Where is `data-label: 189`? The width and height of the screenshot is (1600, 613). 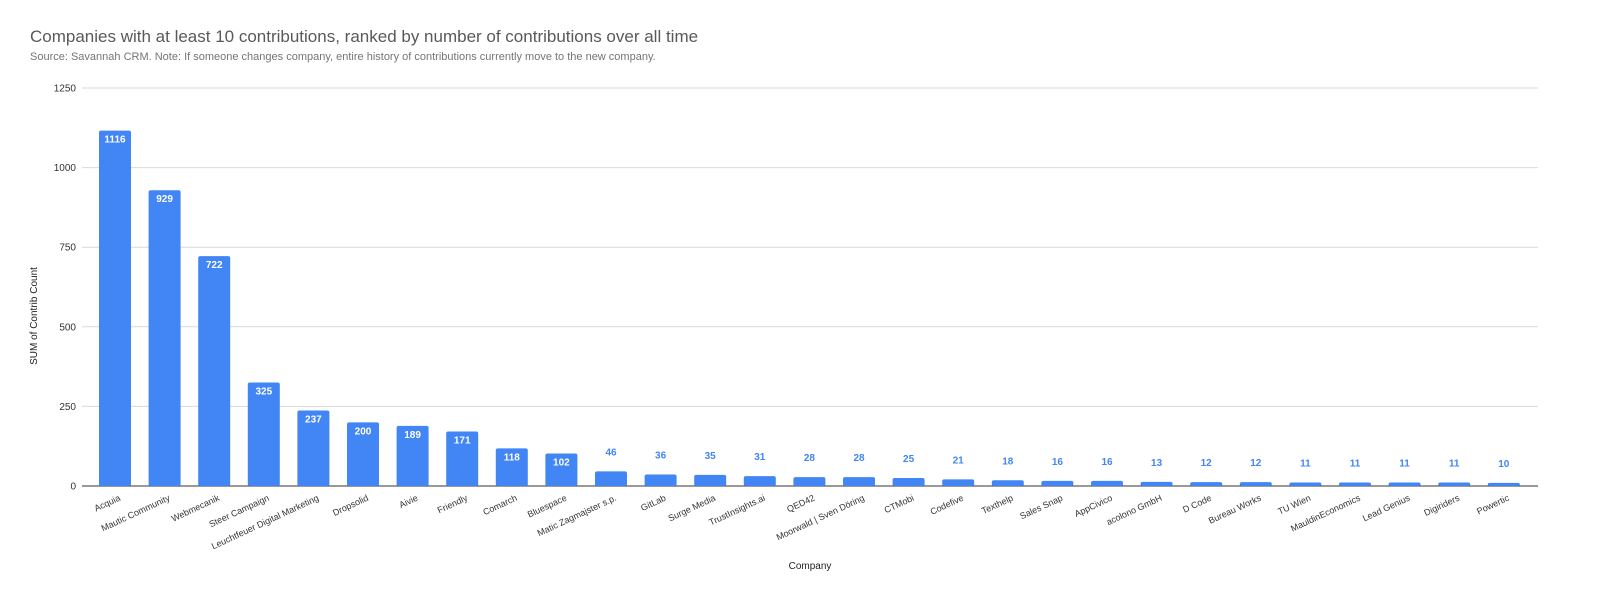
data-label: 189 is located at coordinates (412, 435).